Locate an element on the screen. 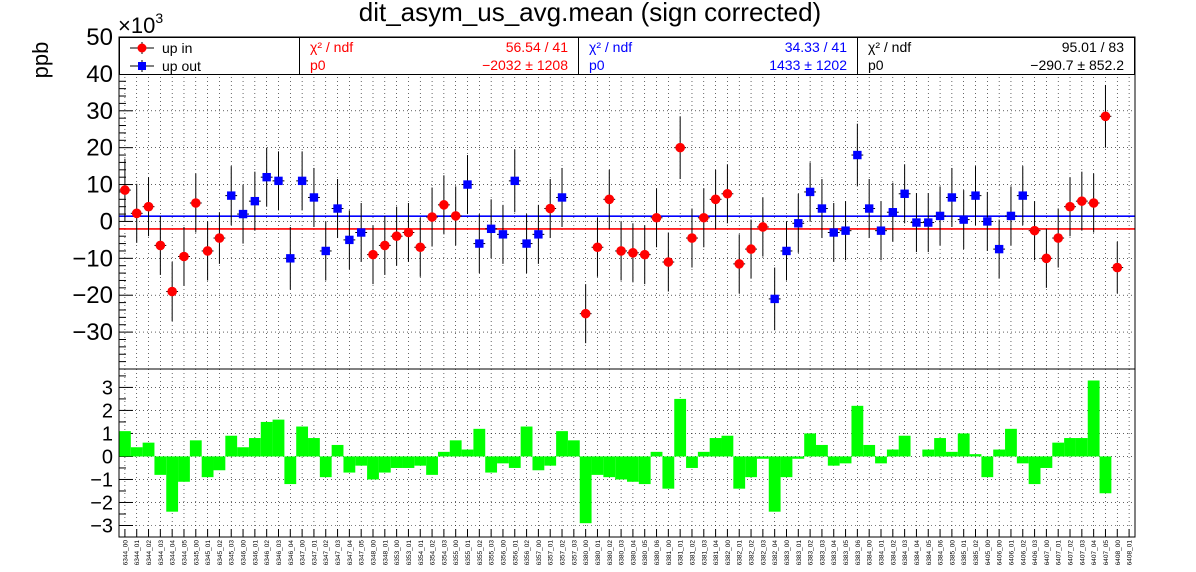  chi2-label: χ² / ndf is located at coordinates (890, 47).